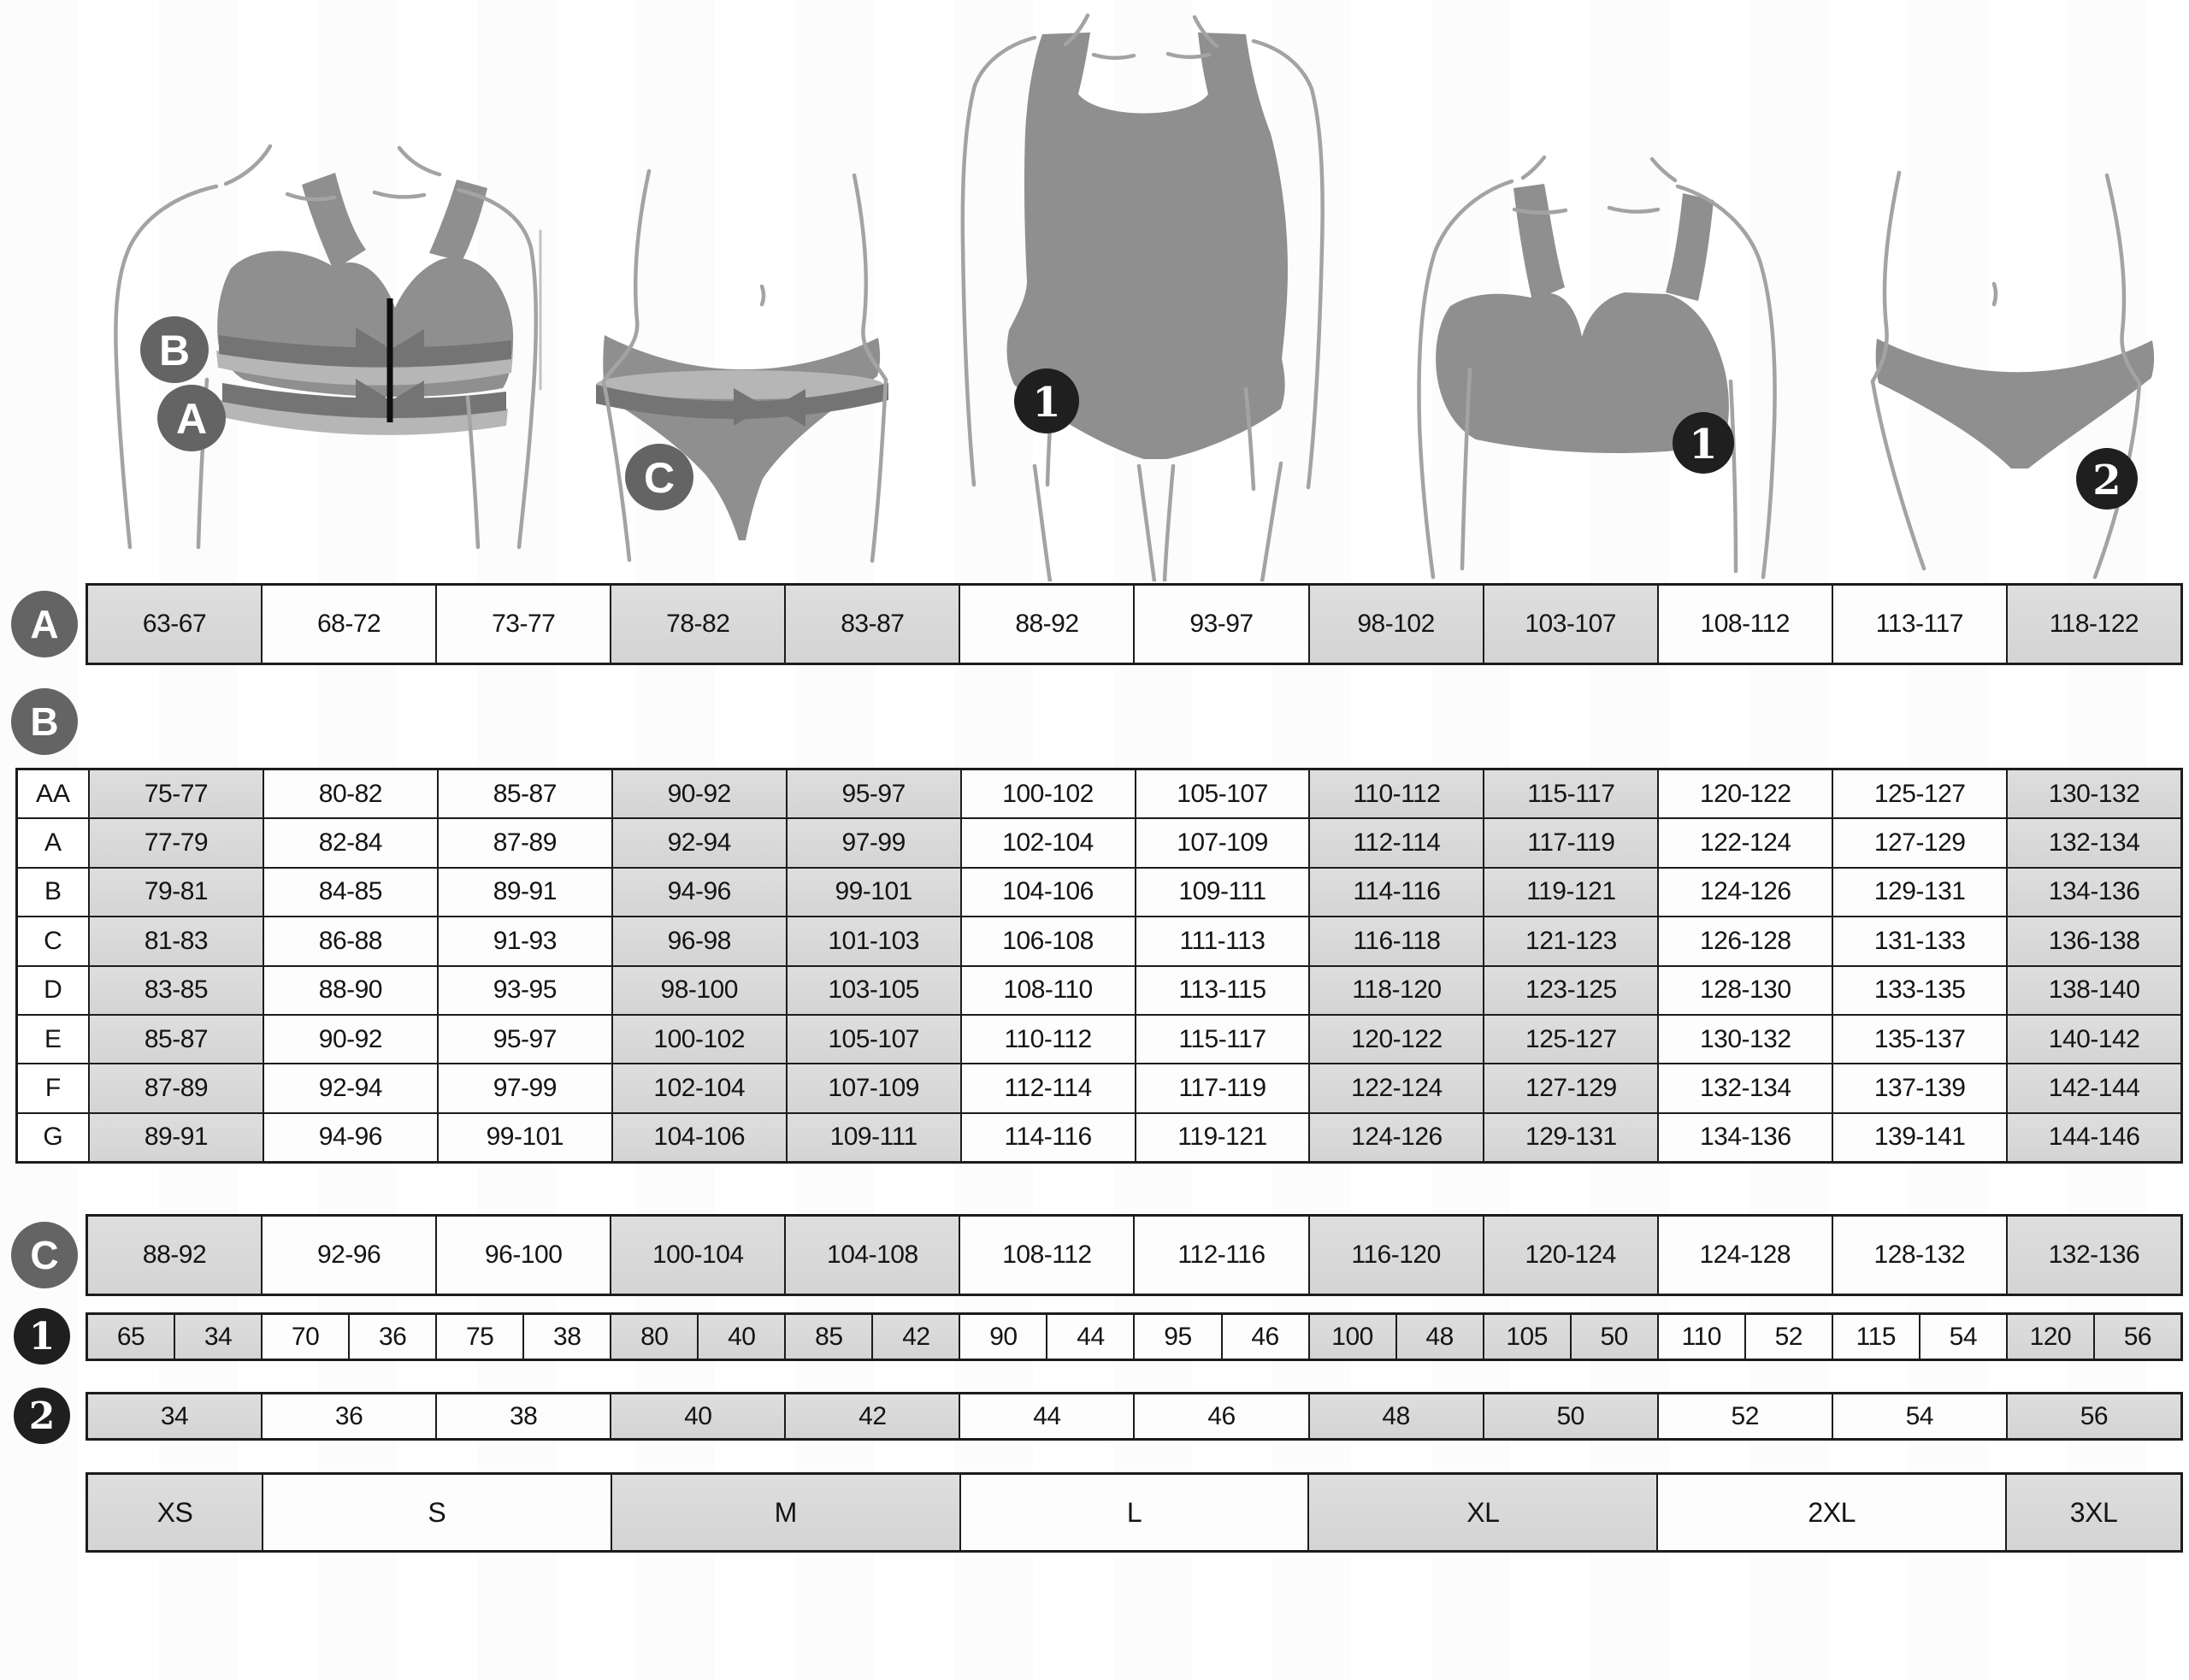 This screenshot has width=2189, height=1680. I want to click on bust-cell: 120-122, so click(1396, 1039).